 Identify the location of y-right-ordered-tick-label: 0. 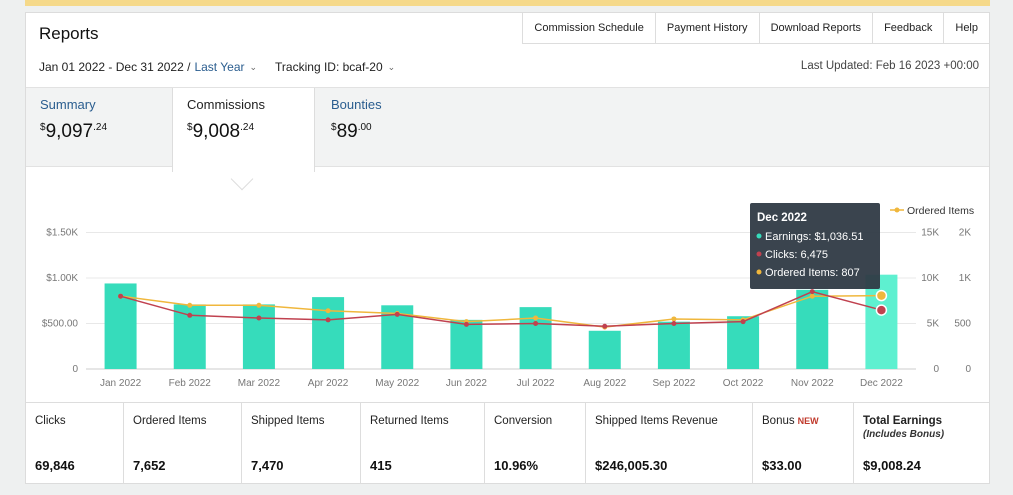
(968, 369).